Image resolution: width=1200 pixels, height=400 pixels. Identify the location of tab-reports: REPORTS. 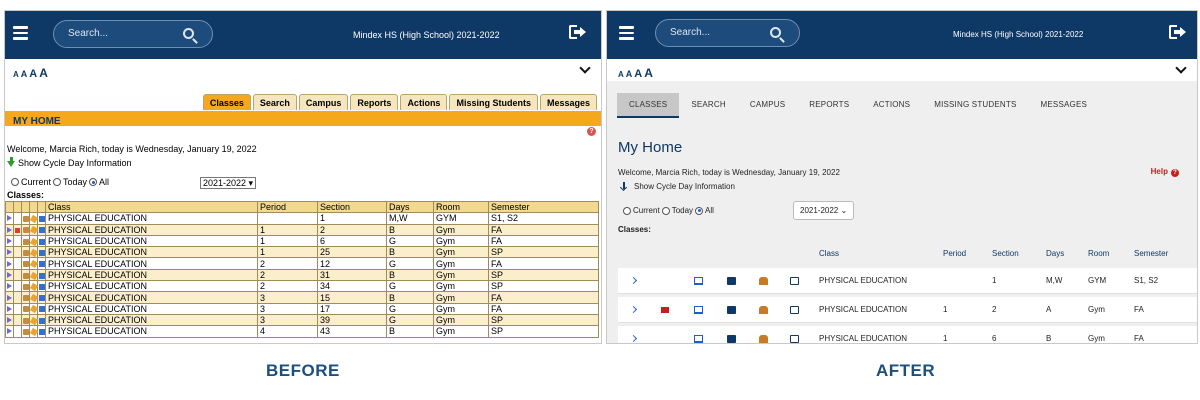
(829, 104).